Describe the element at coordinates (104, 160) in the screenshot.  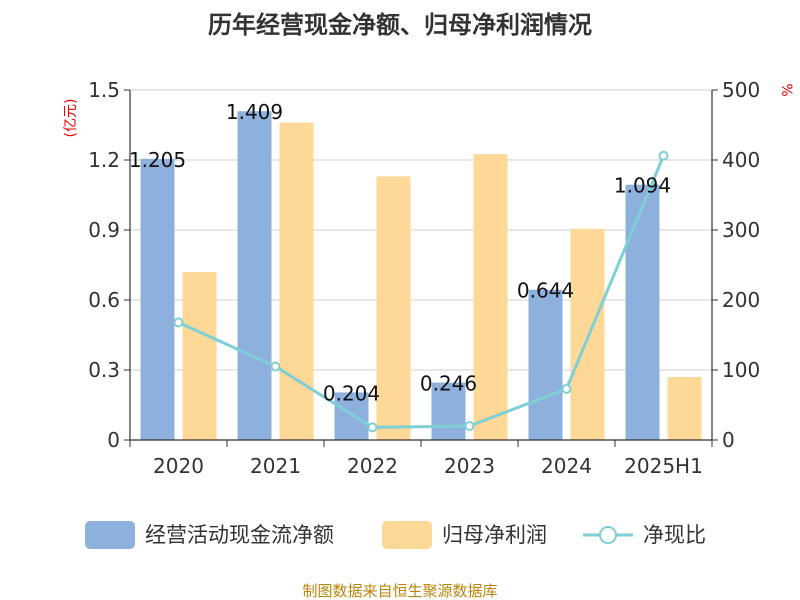
I see `left-tick-label: 1.2` at that location.